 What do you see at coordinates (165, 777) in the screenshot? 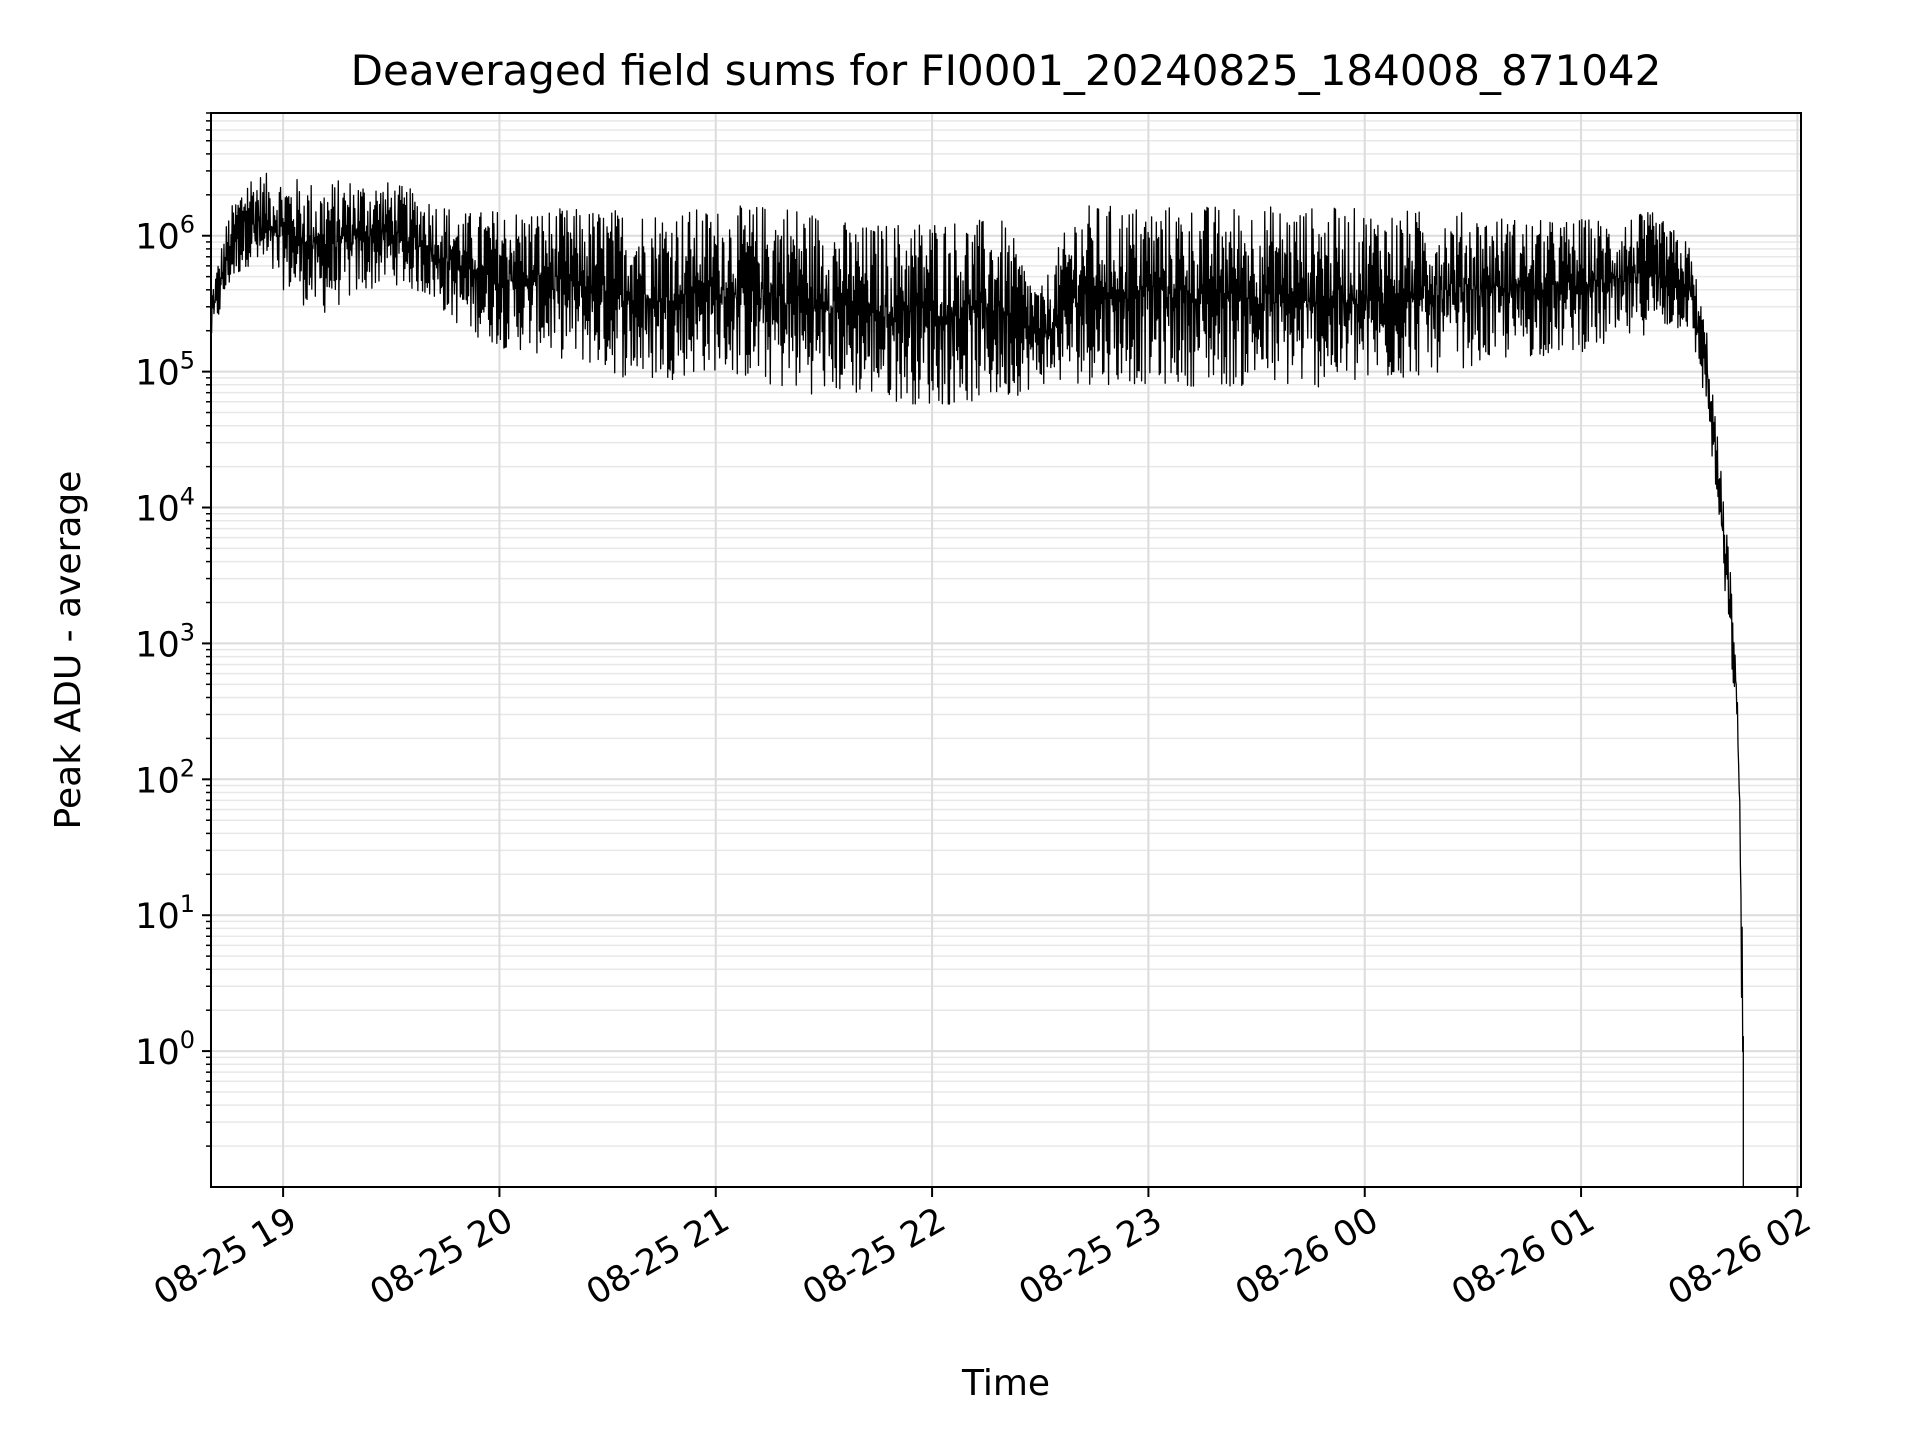
I see `y-tick-label: 10²` at bounding box center [165, 777].